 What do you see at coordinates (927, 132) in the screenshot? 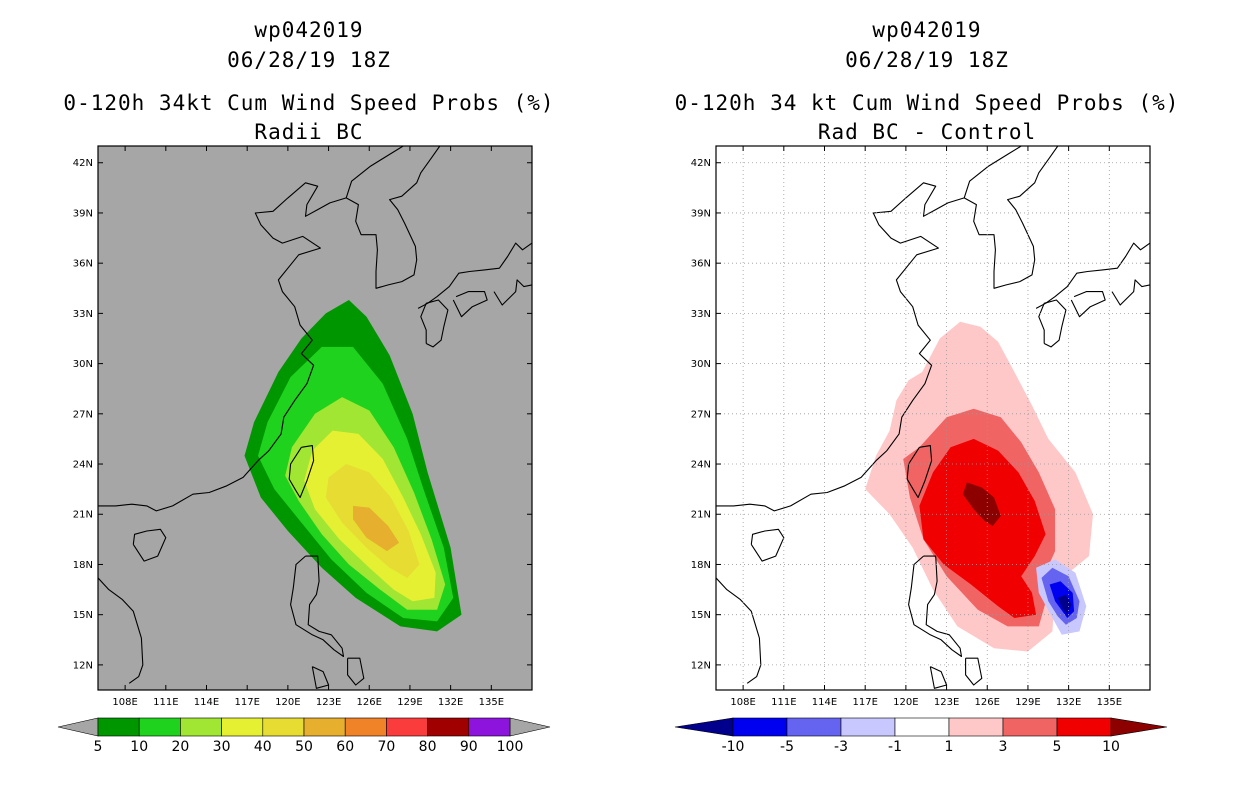
I see `chart-subtitle: Rad BC - Control` at bounding box center [927, 132].